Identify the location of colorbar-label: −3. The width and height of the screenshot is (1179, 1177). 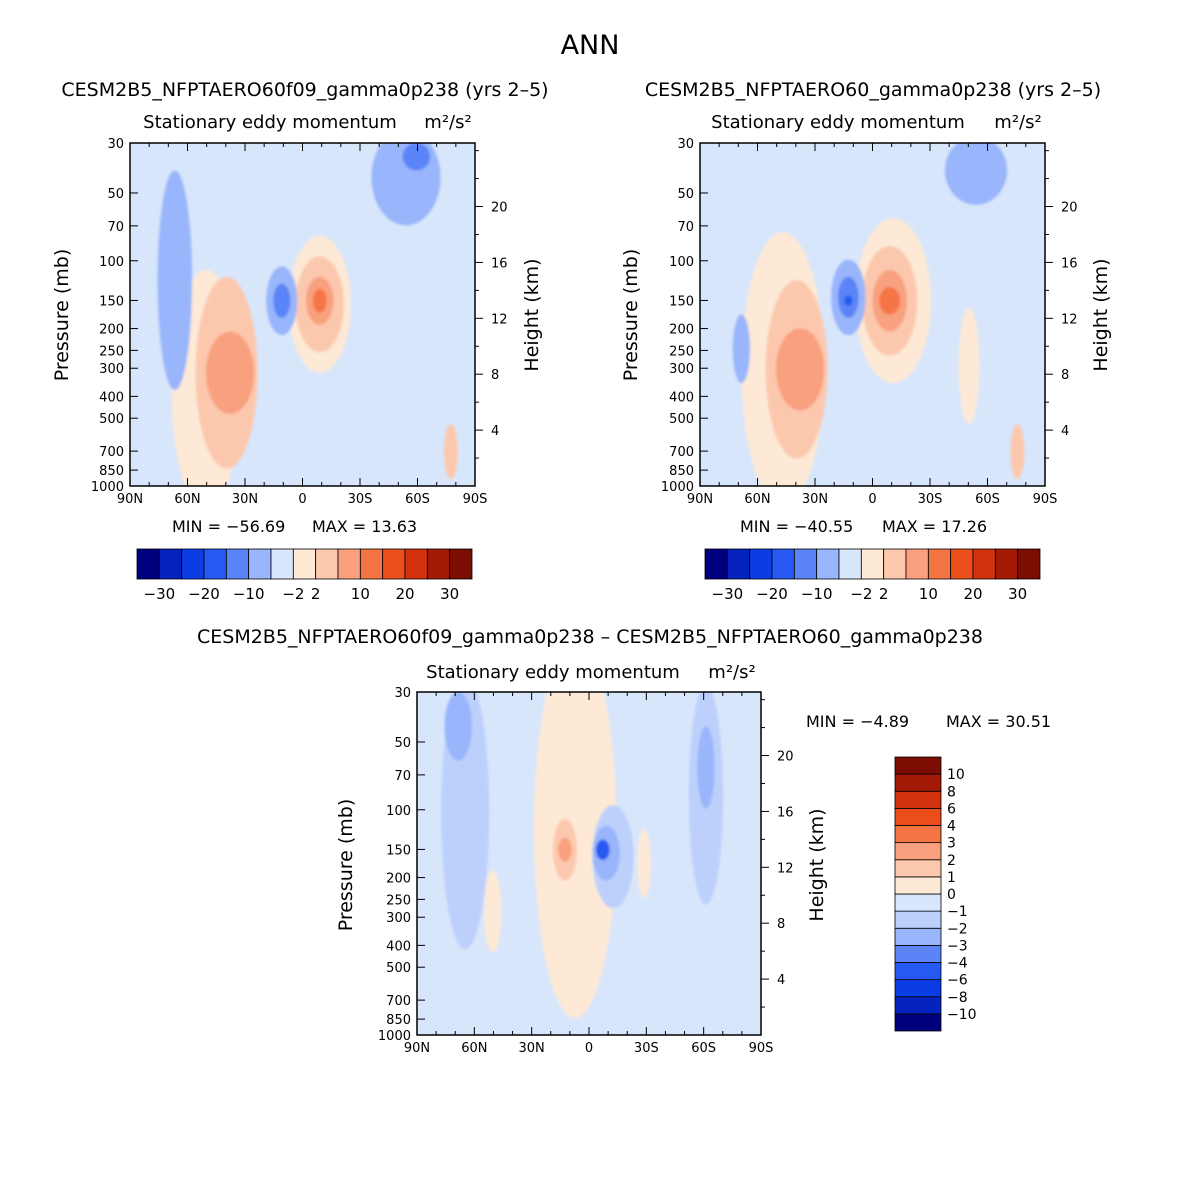
(957, 946).